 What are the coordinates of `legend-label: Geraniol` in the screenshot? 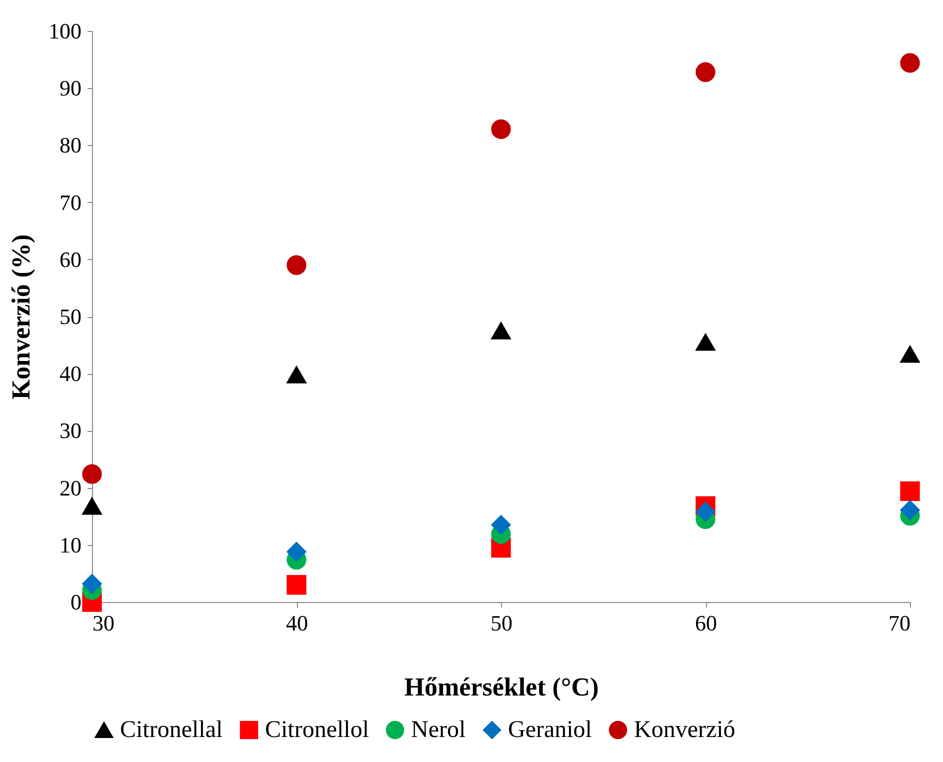 It's located at (550, 730).